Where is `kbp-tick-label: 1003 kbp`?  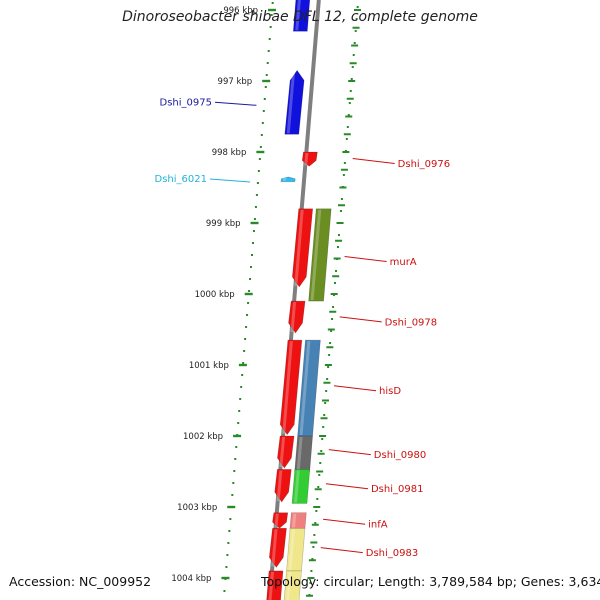 kbp-tick-label: 1003 kbp is located at coordinates (197, 508).